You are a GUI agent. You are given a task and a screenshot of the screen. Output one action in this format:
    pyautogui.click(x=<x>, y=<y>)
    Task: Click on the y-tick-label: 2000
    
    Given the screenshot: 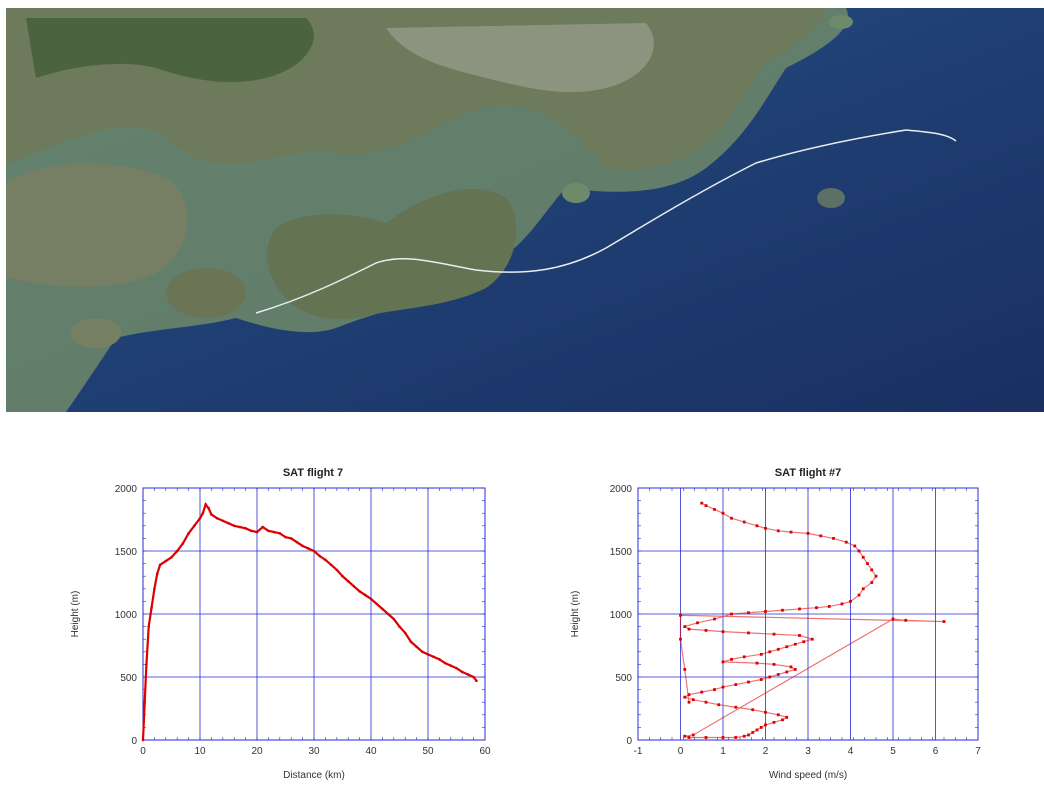 What is the action you would take?
    pyautogui.click(x=621, y=489)
    